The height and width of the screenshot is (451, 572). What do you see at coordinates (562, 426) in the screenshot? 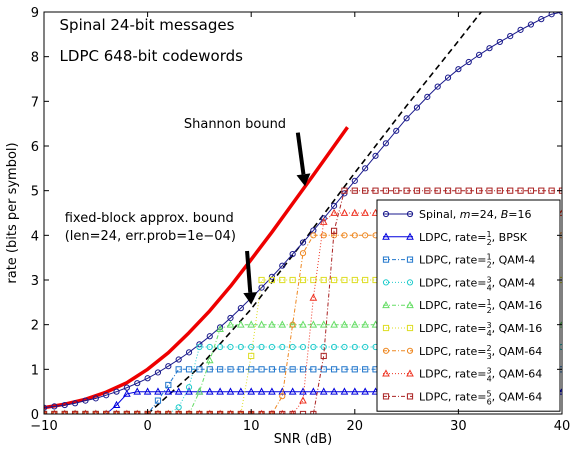
I see `x-tick-label: 40` at bounding box center [562, 426].